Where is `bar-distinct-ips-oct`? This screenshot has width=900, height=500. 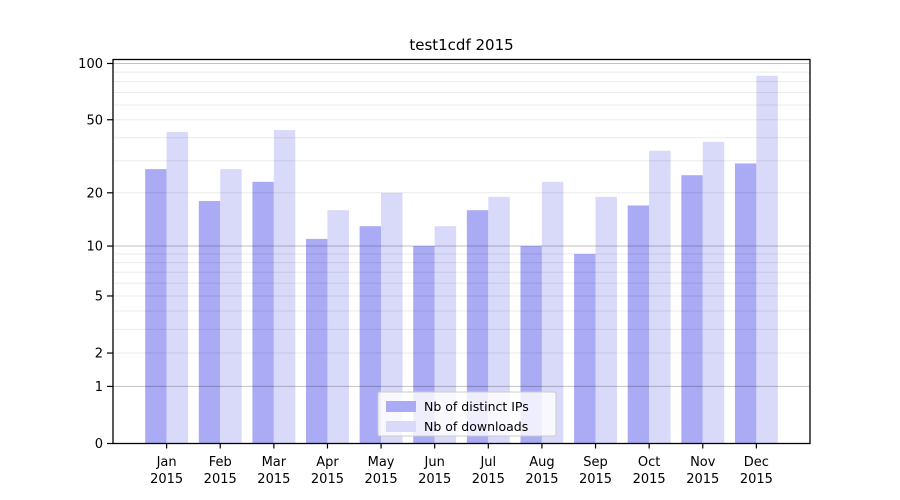 bar-distinct-ips-oct is located at coordinates (638, 324).